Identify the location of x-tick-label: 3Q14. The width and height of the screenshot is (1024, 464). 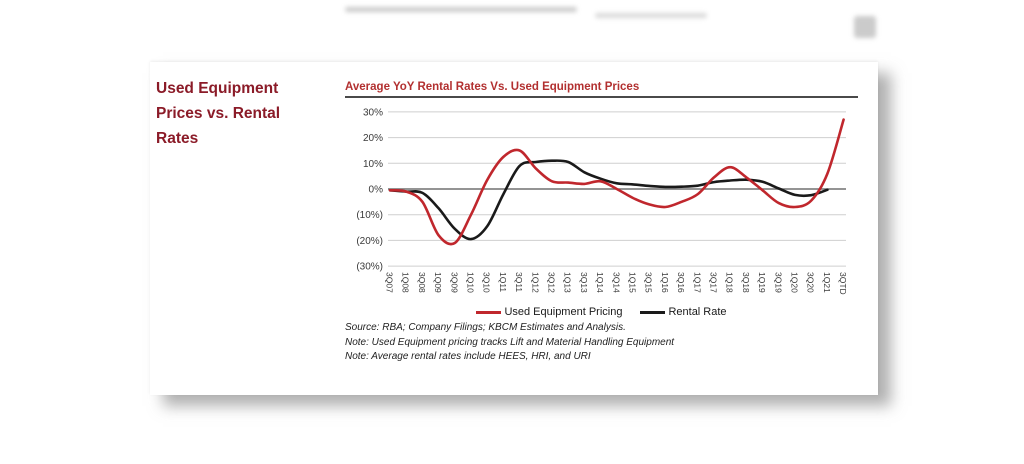
(616, 282).